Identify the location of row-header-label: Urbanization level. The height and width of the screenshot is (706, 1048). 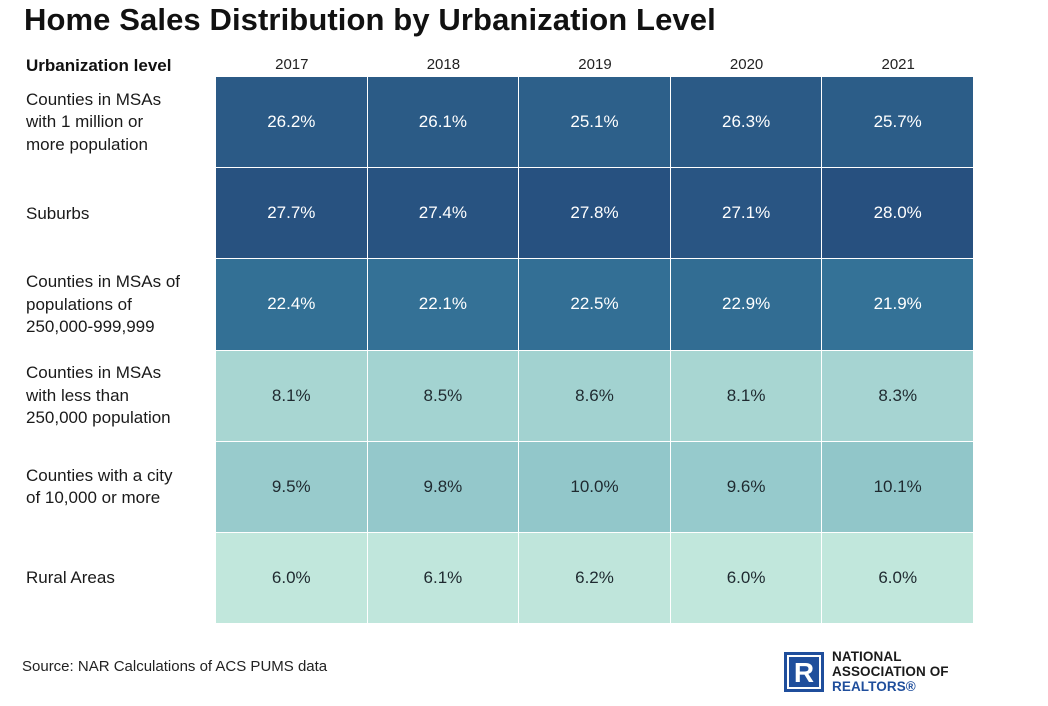
(99, 65).